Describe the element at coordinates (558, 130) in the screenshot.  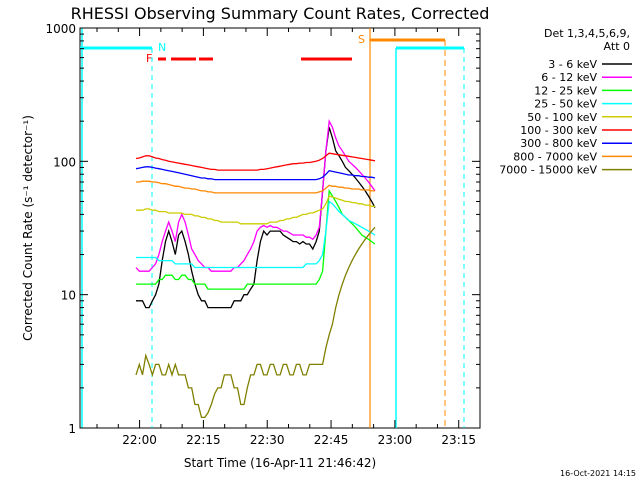
I see `legend-label: 100 - 300 keV` at that location.